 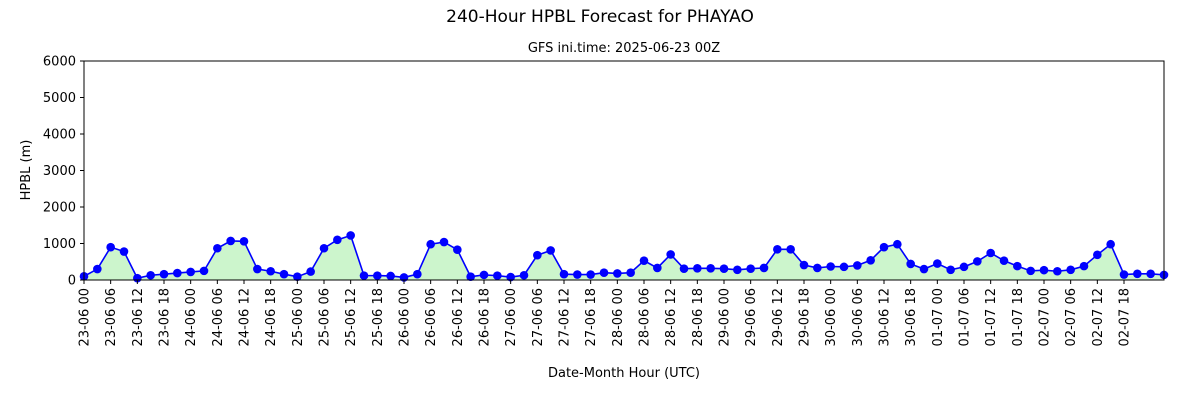 I want to click on x-axis-label: Date-Month Hour (UTC), so click(x=624, y=373).